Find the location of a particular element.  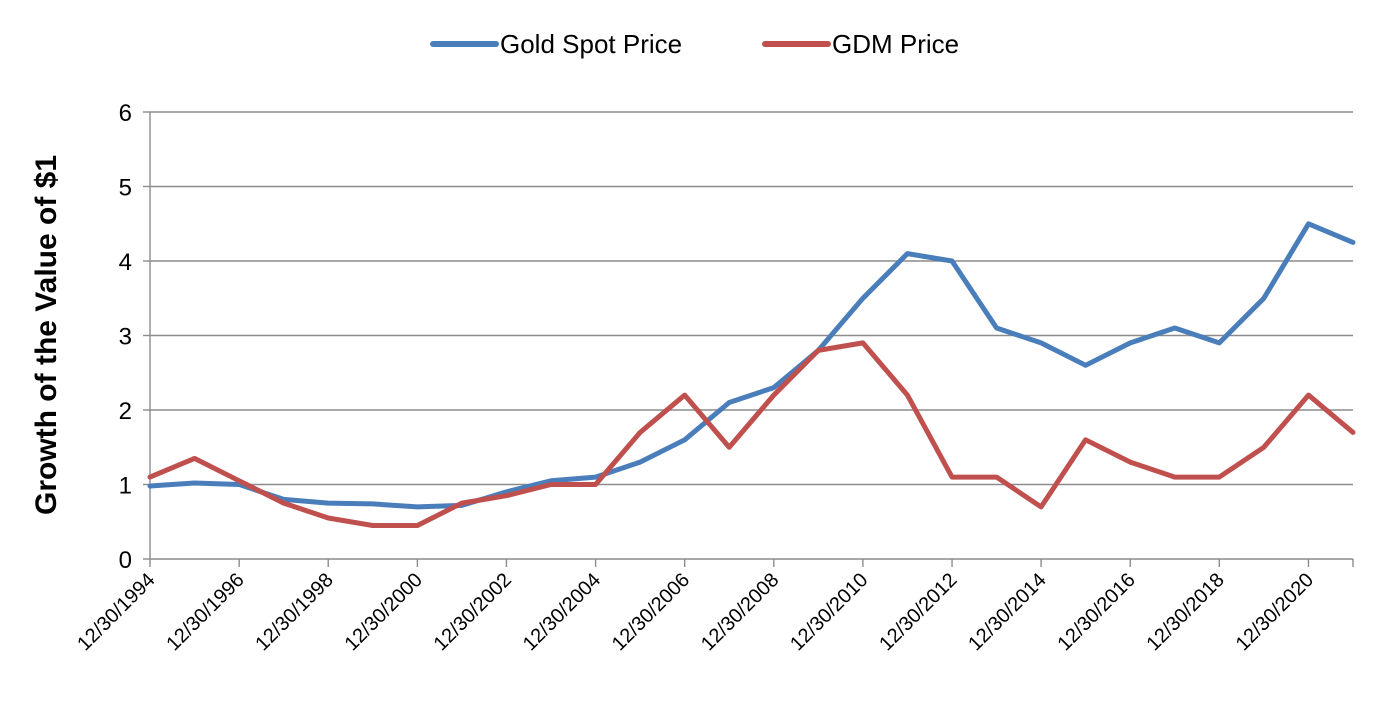

y-axis-title: Growth of the Value of $1 is located at coordinates (46, 335).